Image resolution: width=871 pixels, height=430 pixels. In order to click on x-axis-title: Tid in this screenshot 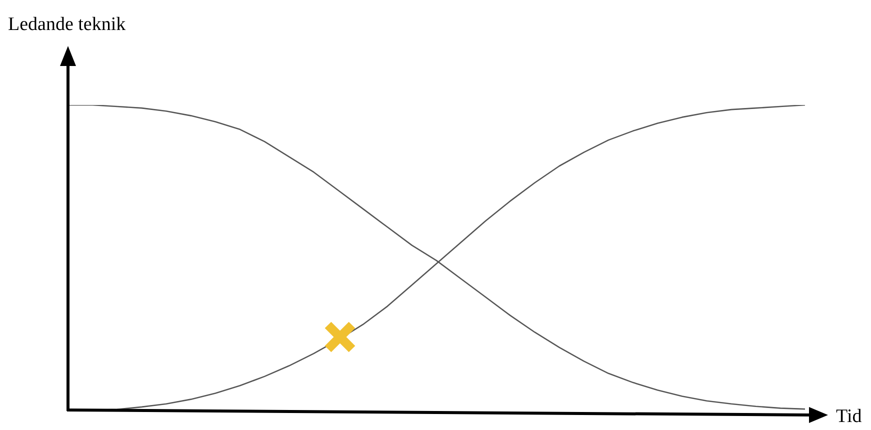, I will do `click(849, 417)`.